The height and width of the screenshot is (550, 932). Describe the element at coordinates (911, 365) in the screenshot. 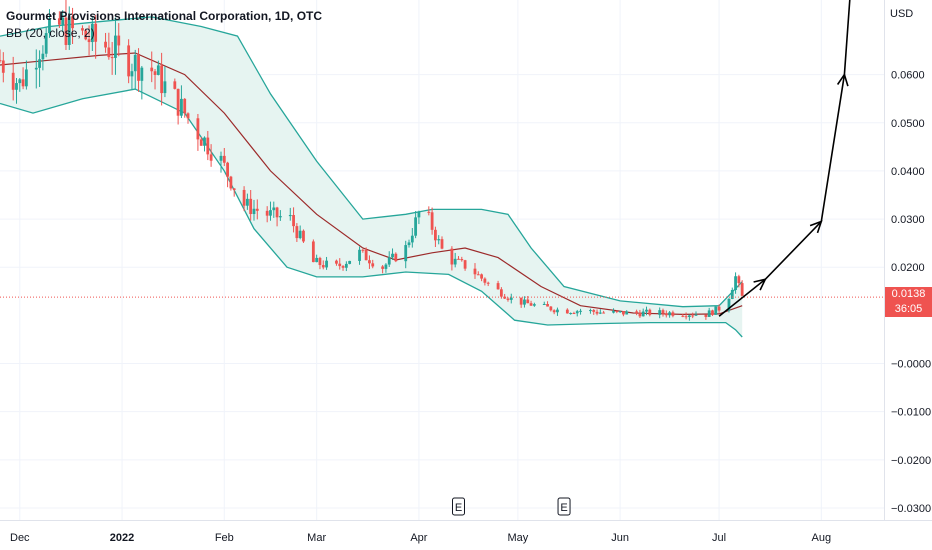

I see `price-tick-label: −0.0000` at that location.